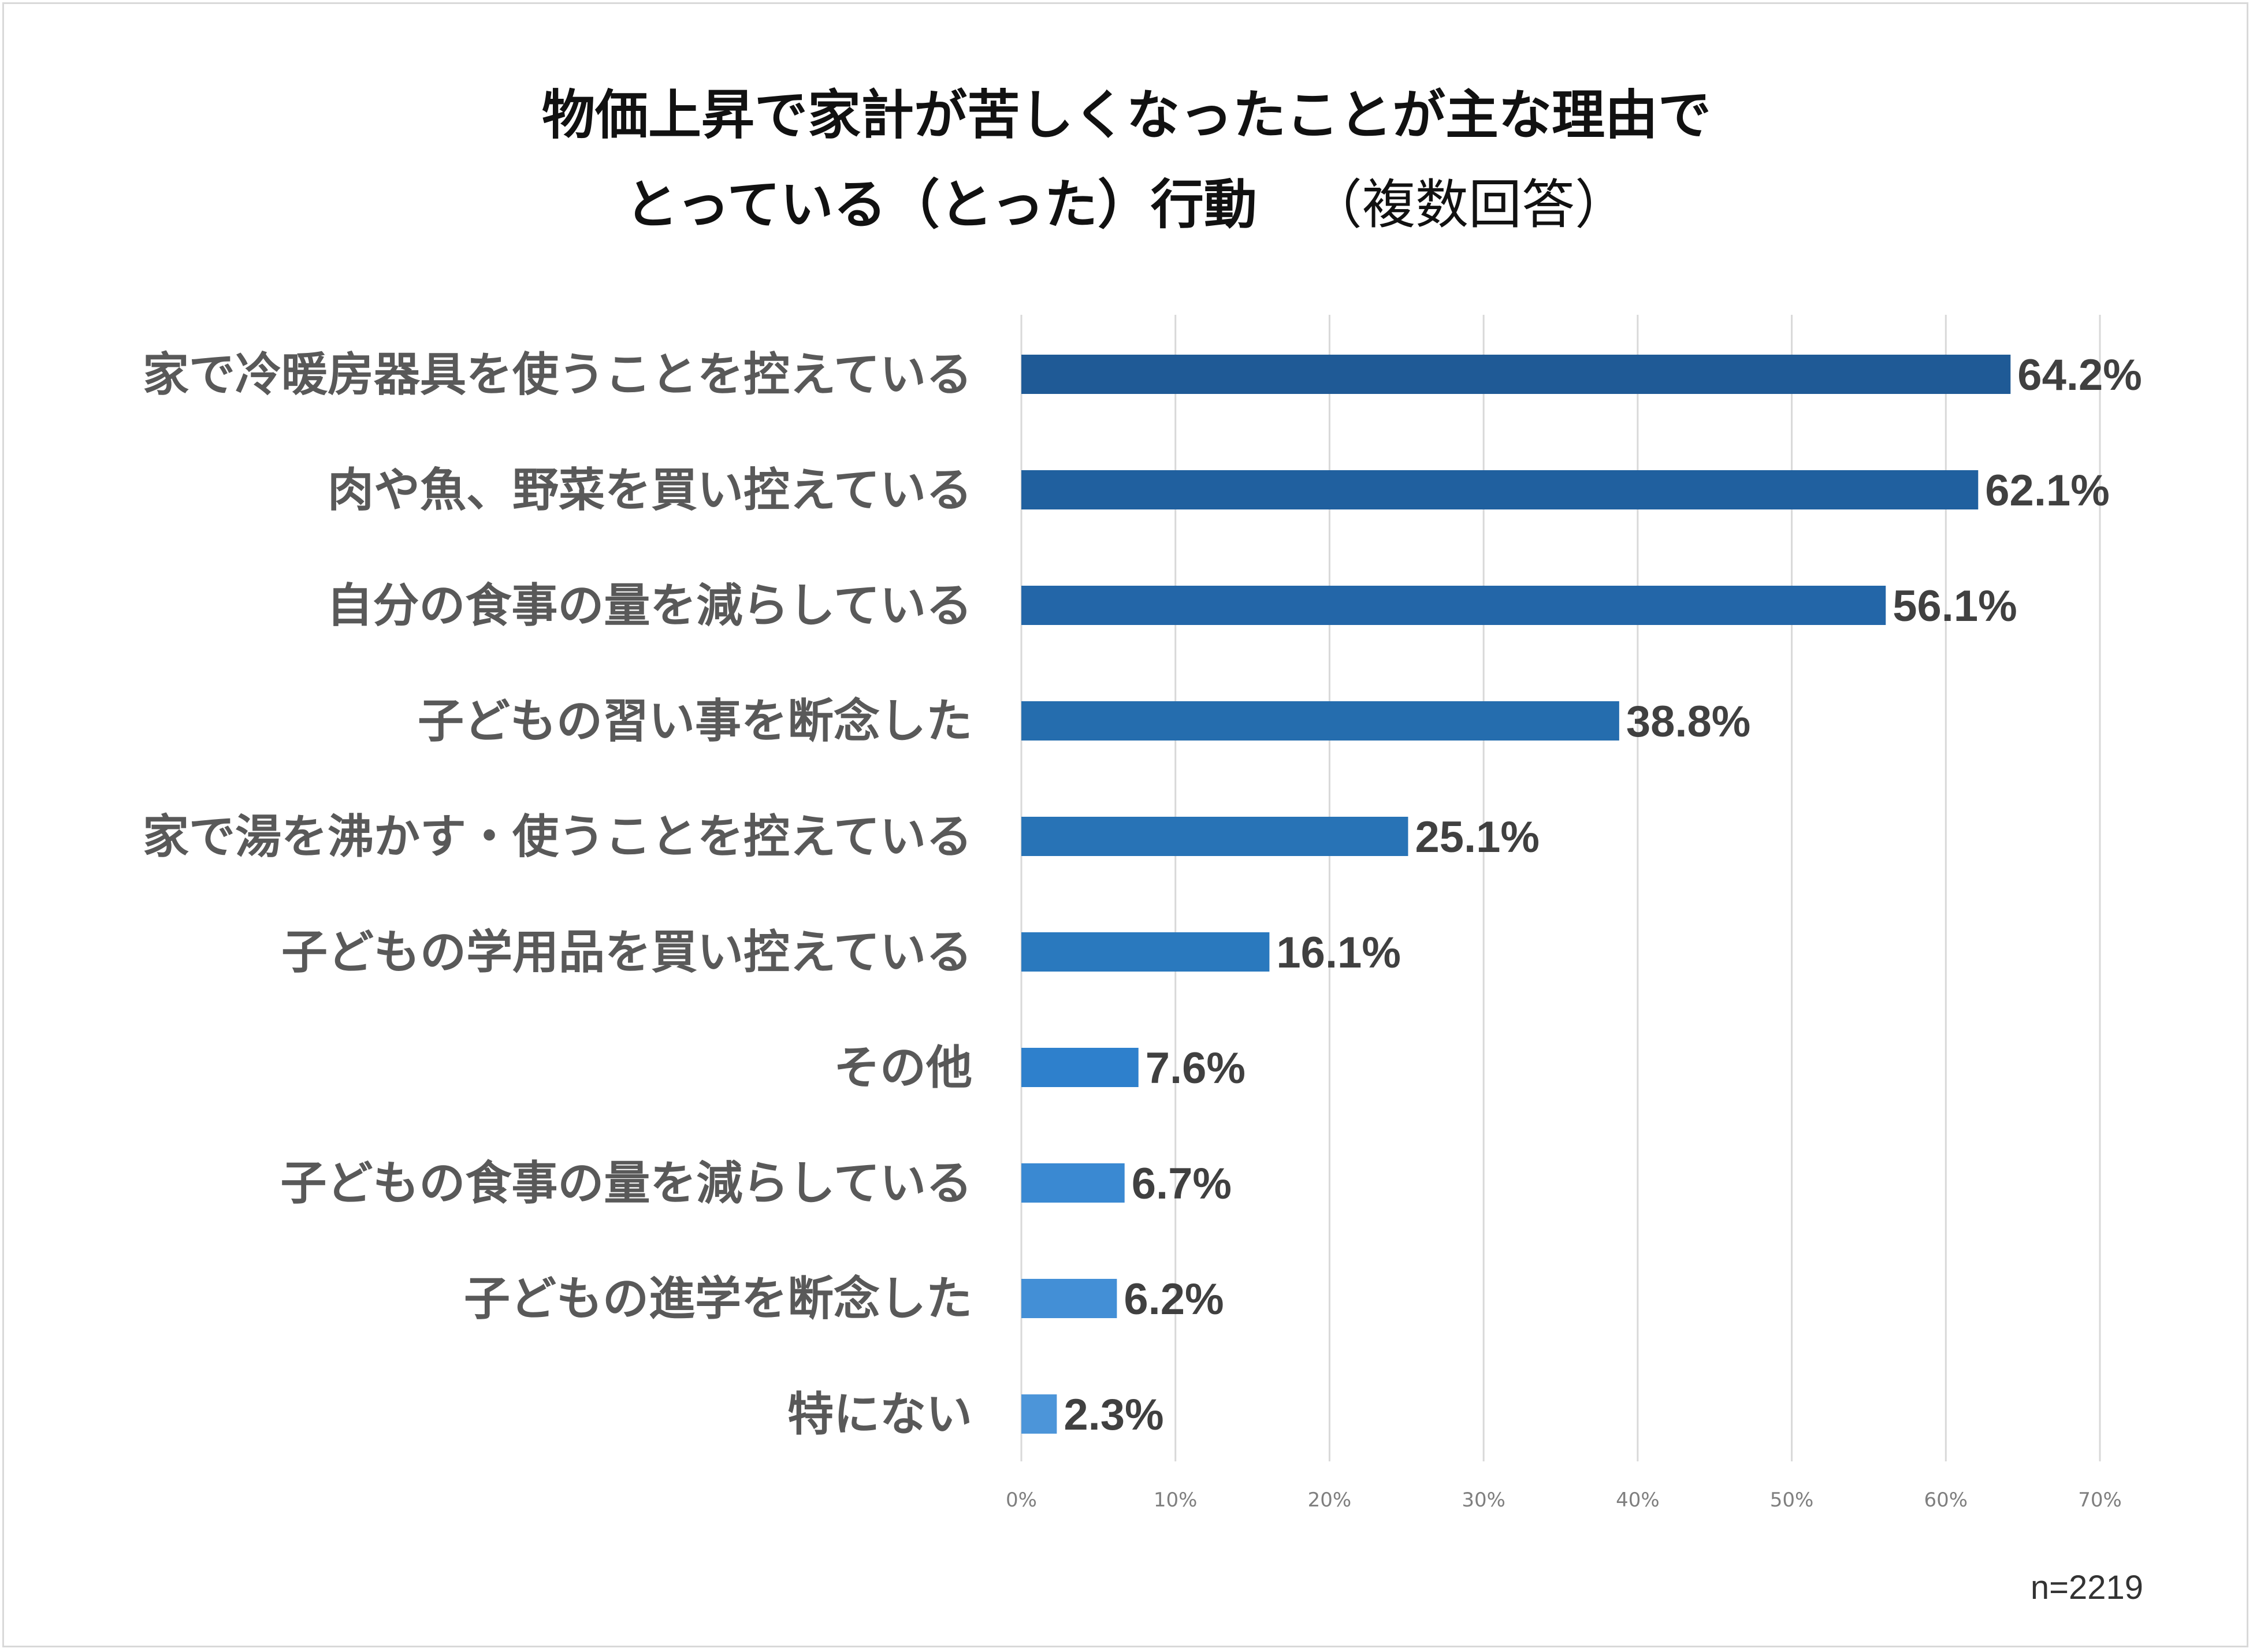  Describe the element at coordinates (2079, 376) in the screenshot. I see `value-label: 64.2%` at that location.